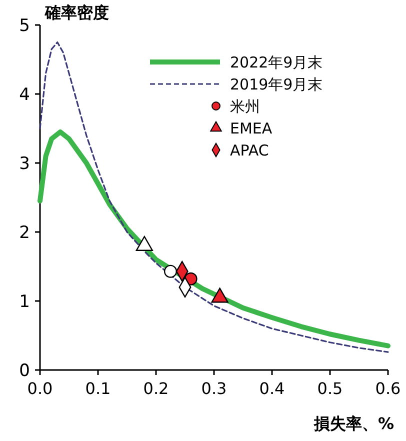 This screenshot has height=441, width=406. What do you see at coordinates (272, 388) in the screenshot?
I see `x-tick-label: 0.4` at bounding box center [272, 388].